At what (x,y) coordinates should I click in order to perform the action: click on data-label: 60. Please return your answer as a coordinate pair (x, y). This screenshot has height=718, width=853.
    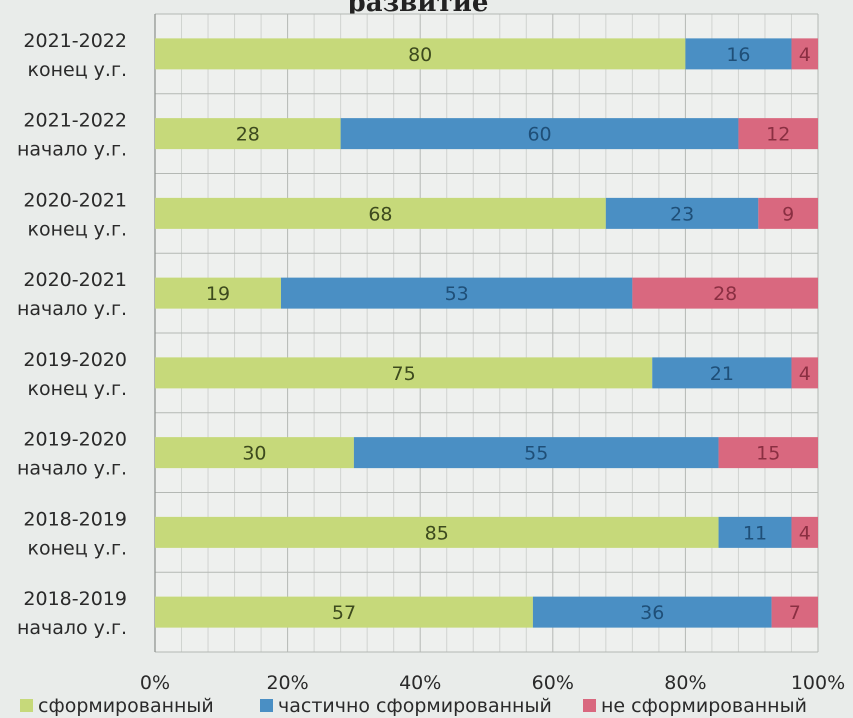
    Looking at the image, I should click on (539, 135).